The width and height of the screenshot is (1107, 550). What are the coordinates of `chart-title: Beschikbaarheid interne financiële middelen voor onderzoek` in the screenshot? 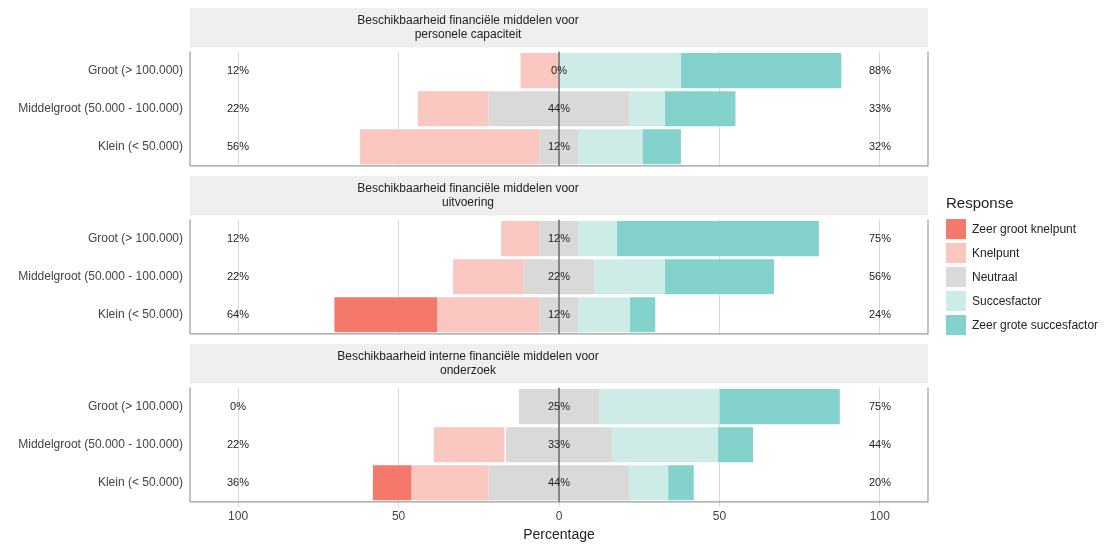 It's located at (468, 363).